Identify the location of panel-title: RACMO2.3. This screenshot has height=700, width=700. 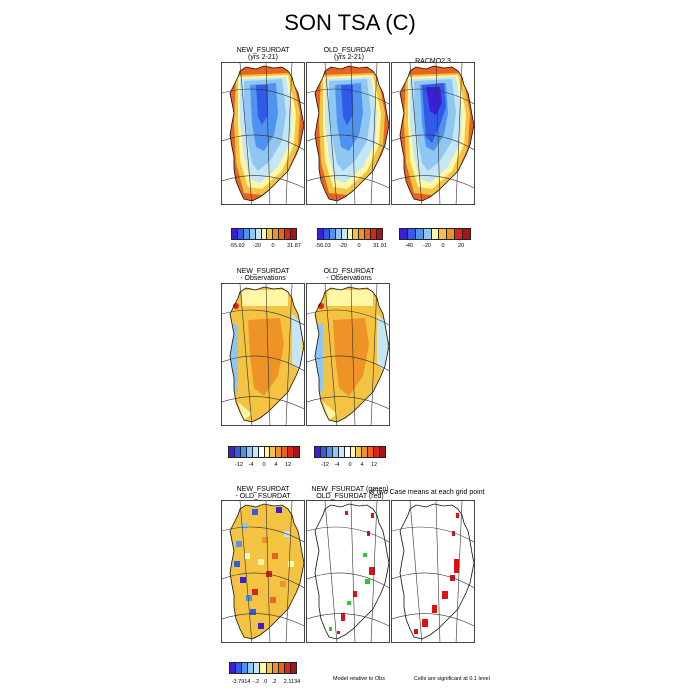
(433, 61).